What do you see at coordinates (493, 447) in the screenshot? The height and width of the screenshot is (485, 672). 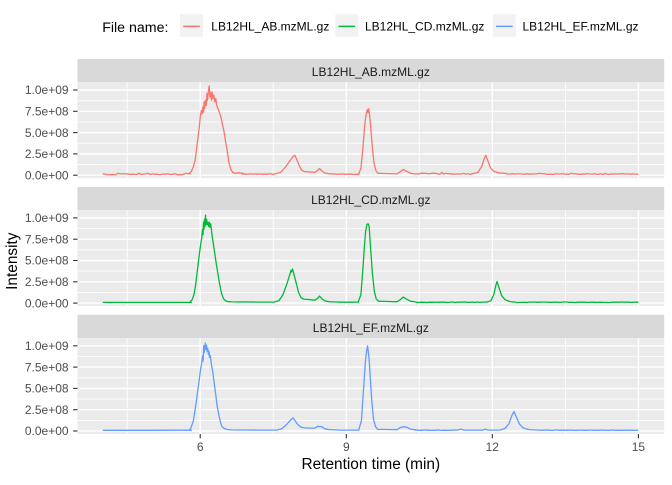 I see `svg-text: 12` at bounding box center [493, 447].